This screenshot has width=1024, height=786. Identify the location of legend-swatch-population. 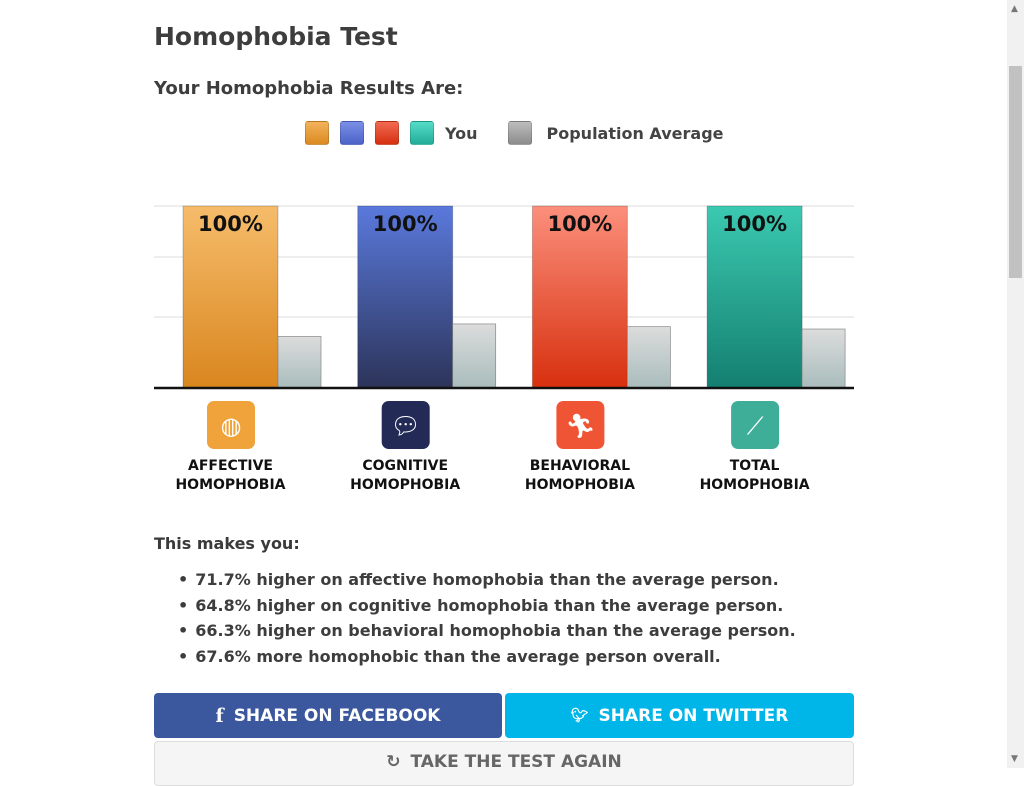
(519, 133).